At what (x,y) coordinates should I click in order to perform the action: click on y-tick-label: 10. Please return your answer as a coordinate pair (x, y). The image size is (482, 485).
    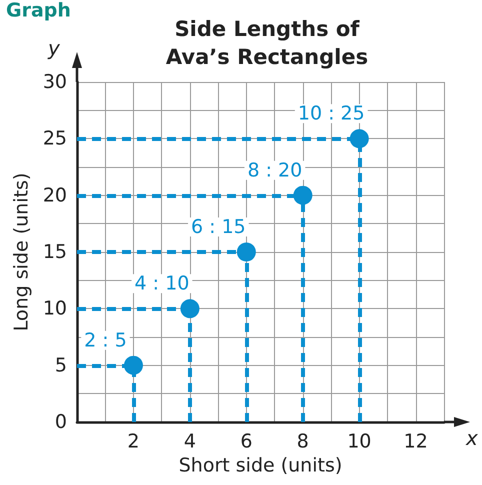
    Looking at the image, I should click on (54, 309).